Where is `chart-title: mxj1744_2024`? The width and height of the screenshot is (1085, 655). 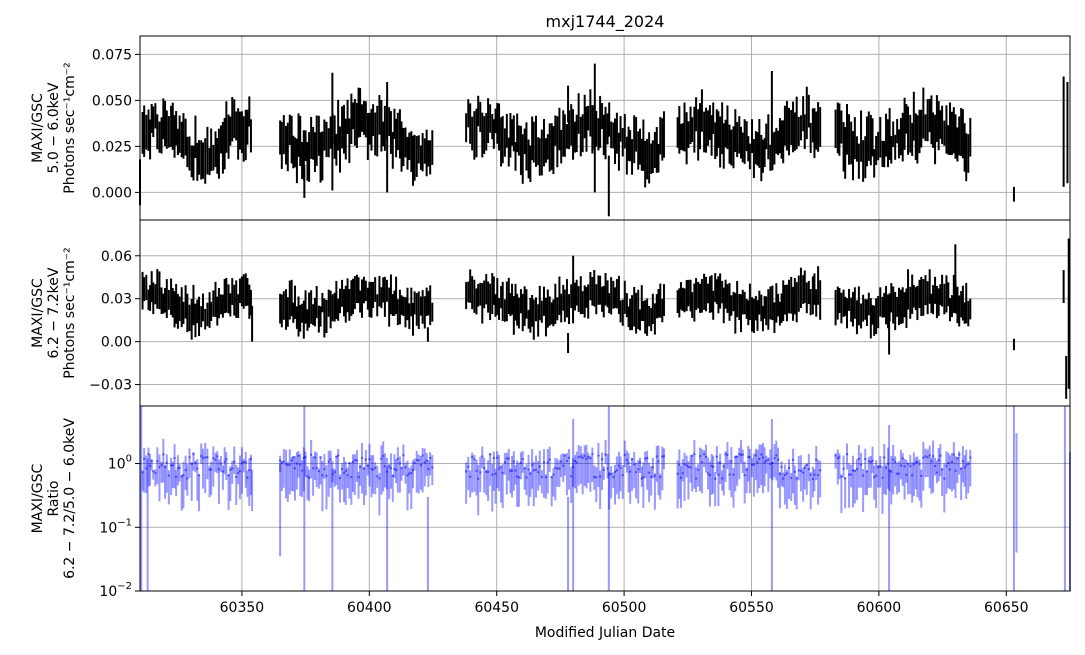 chart-title: mxj1744_2024 is located at coordinates (605, 22).